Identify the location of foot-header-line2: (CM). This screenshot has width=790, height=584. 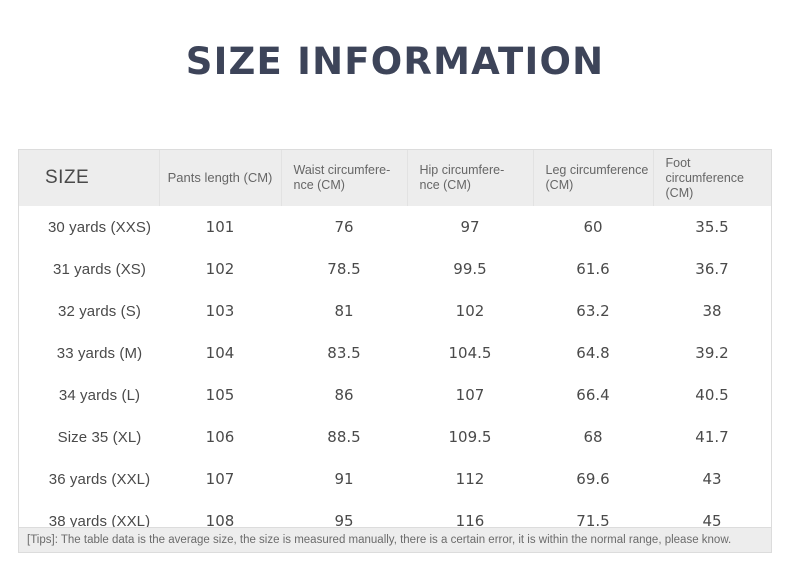
(679, 192).